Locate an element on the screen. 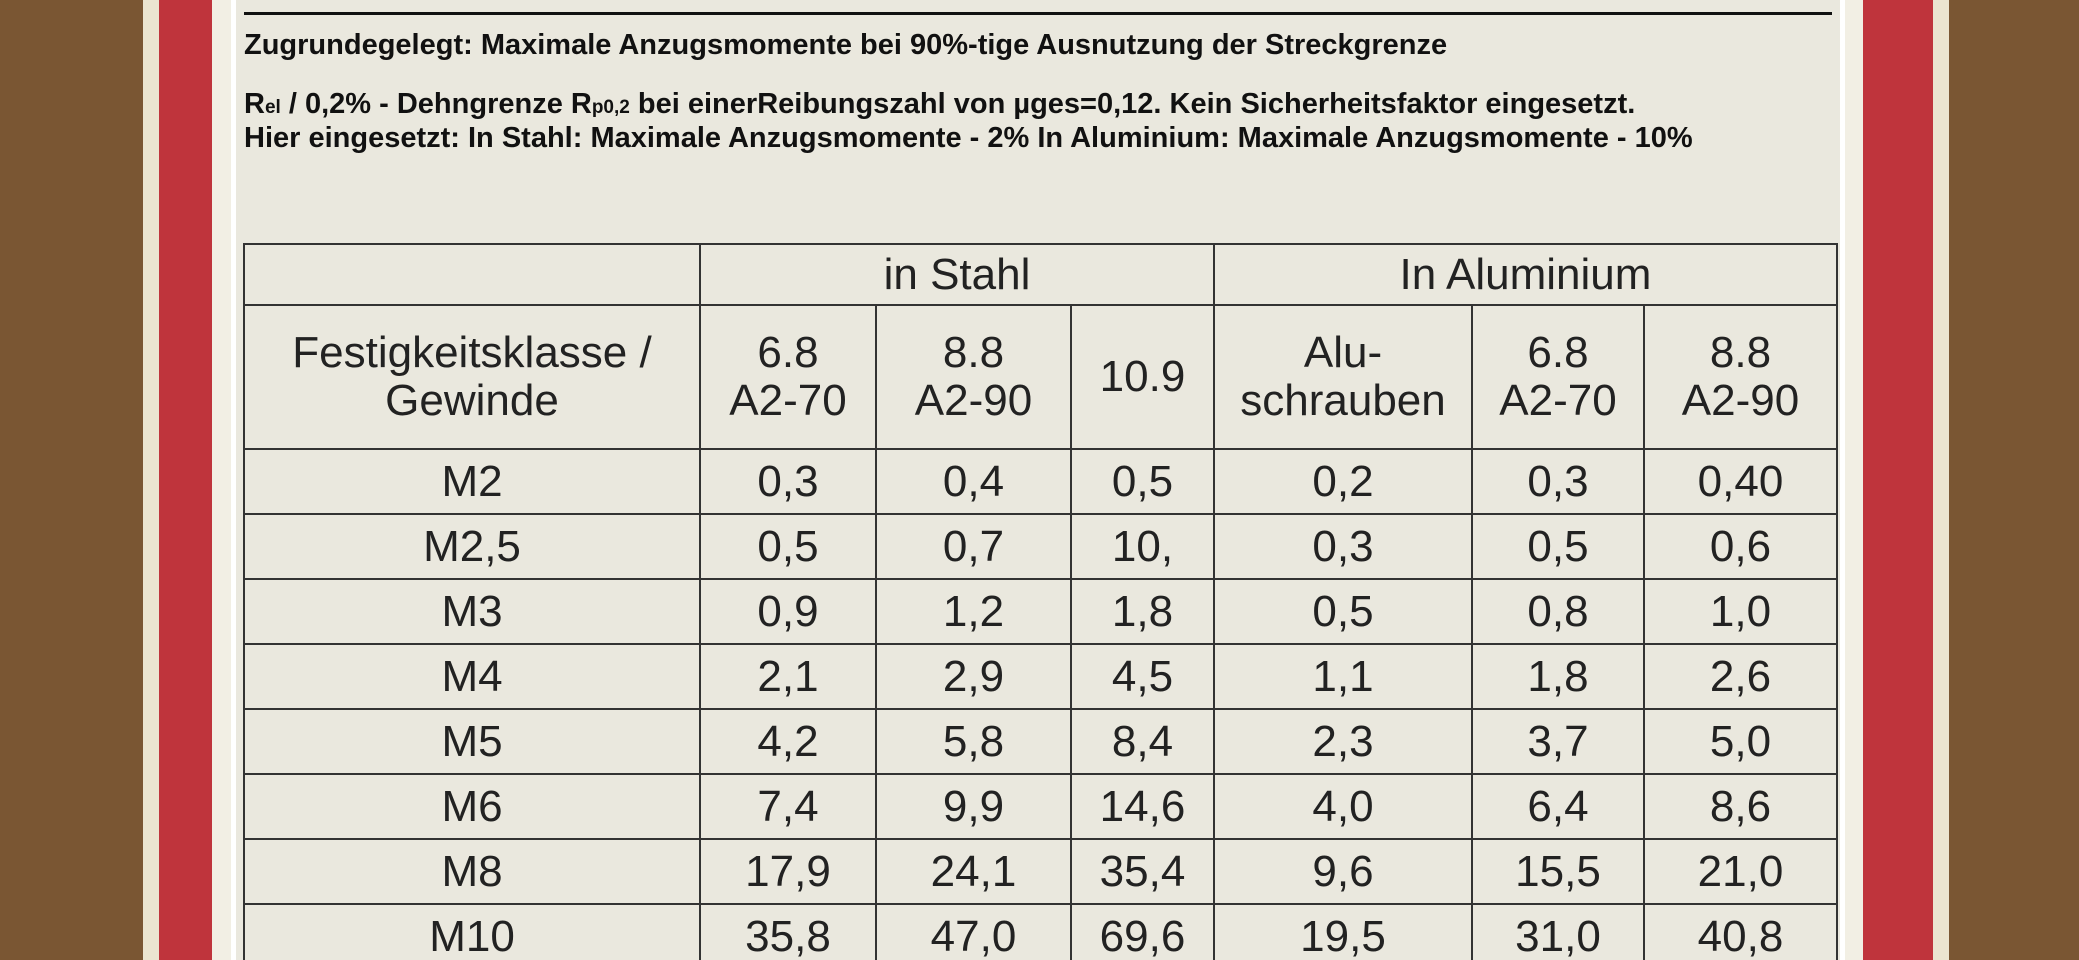 This screenshot has width=2079, height=960. note-text: R is located at coordinates (254, 104).